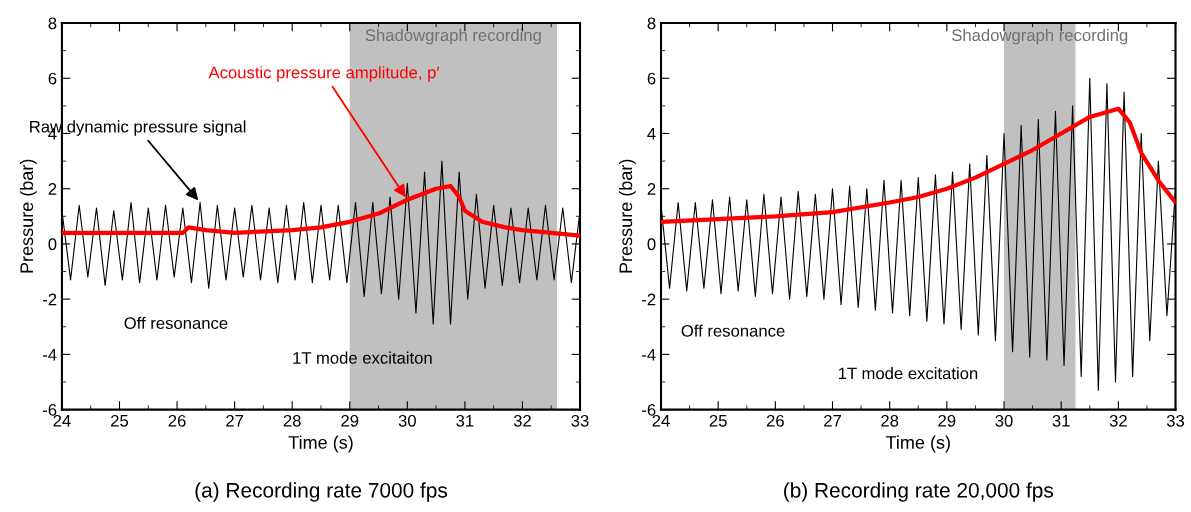 The image size is (1191, 512). Describe the element at coordinates (651, 134) in the screenshot. I see `y-tick-label: 4` at that location.